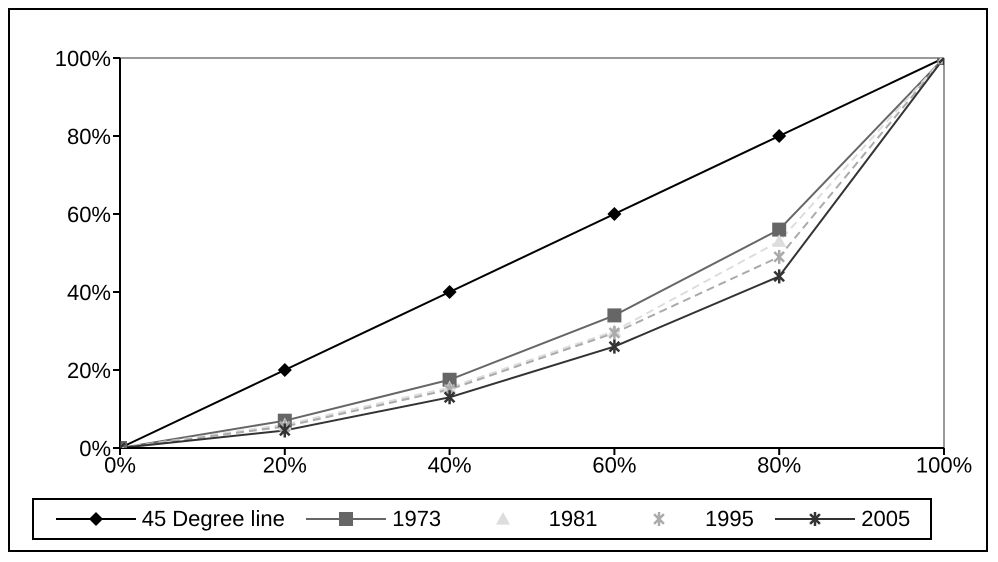 This screenshot has height=562, width=998. I want to click on legend-label: 2005, so click(885, 519).